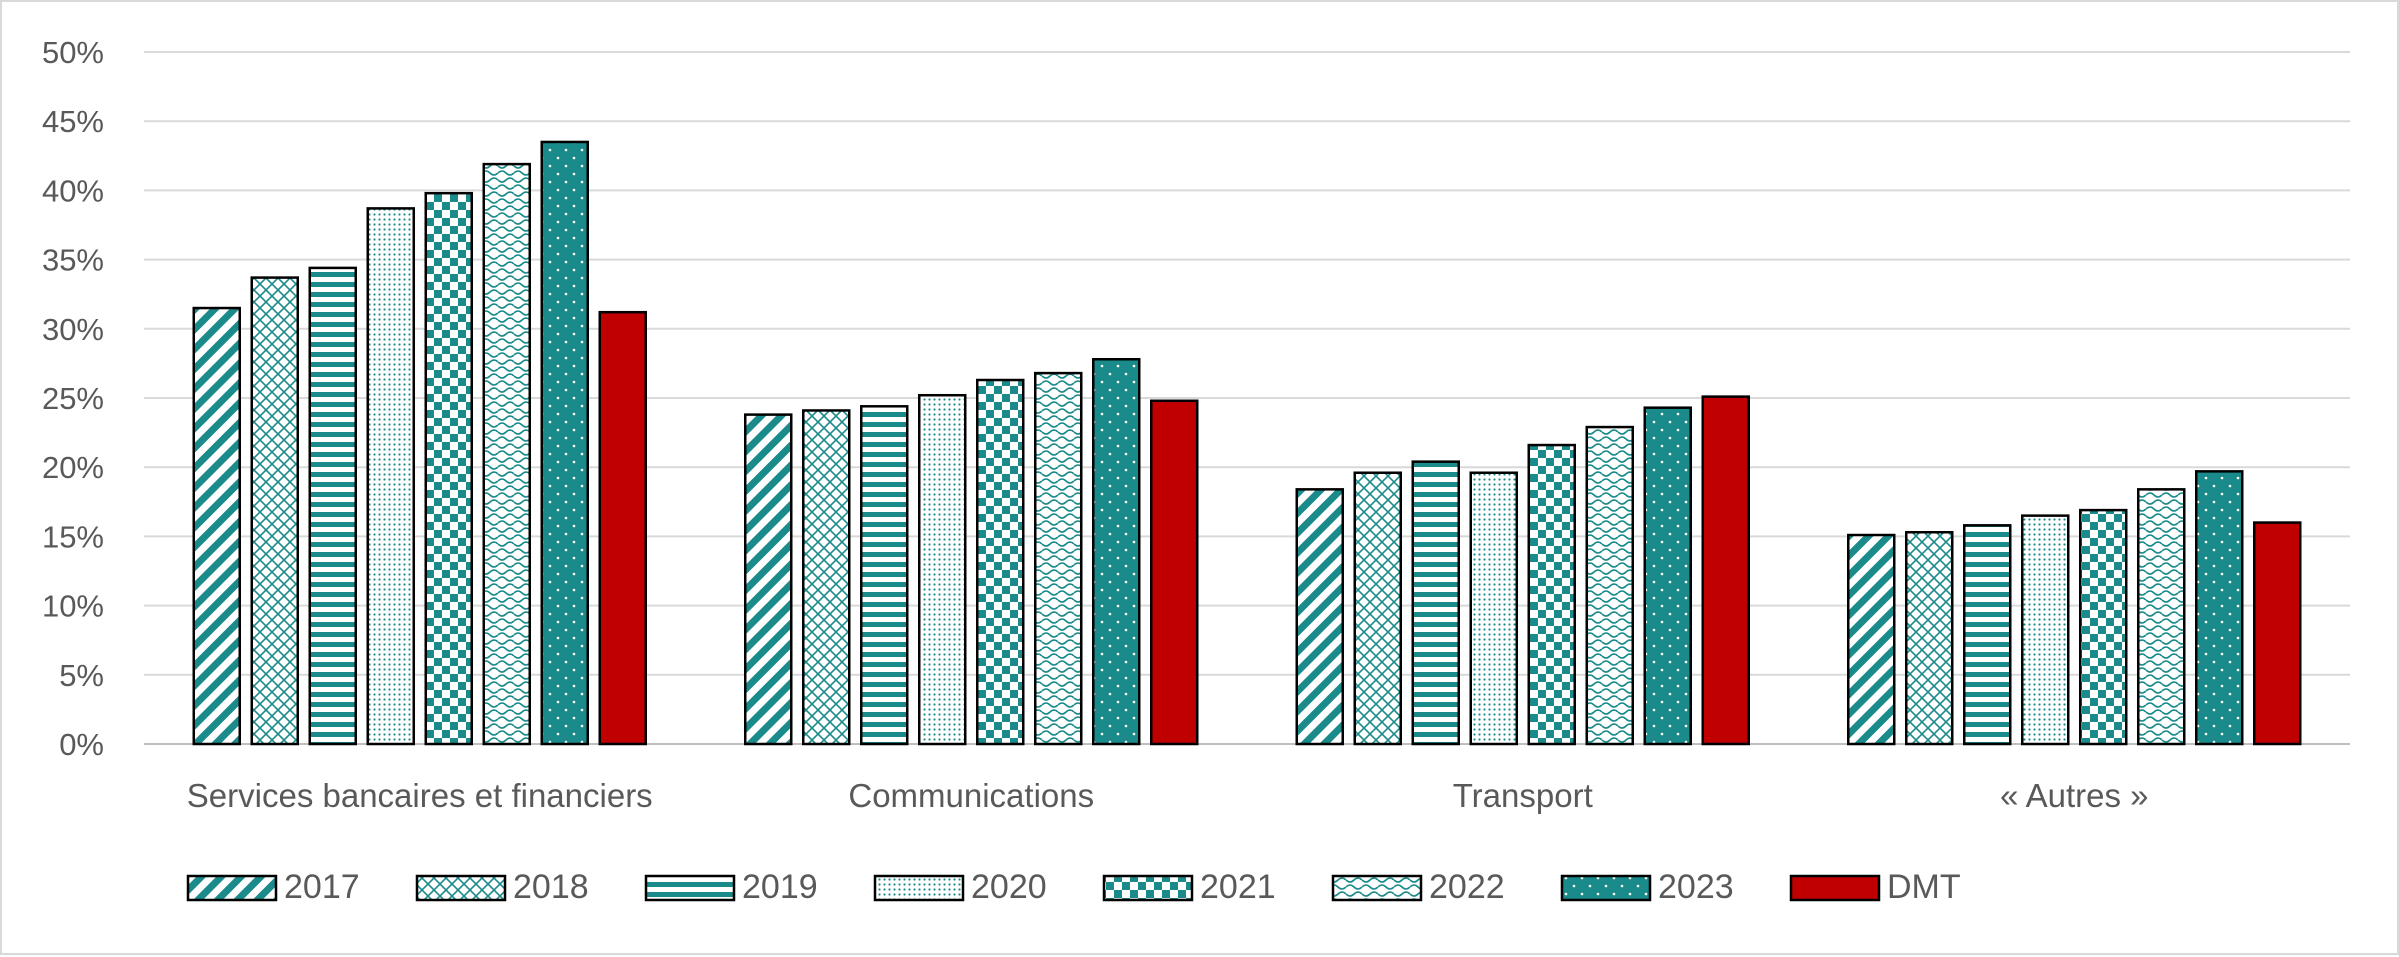 The width and height of the screenshot is (2399, 957). Describe the element at coordinates (971, 795) in the screenshot. I see `category-label: Communications` at that location.